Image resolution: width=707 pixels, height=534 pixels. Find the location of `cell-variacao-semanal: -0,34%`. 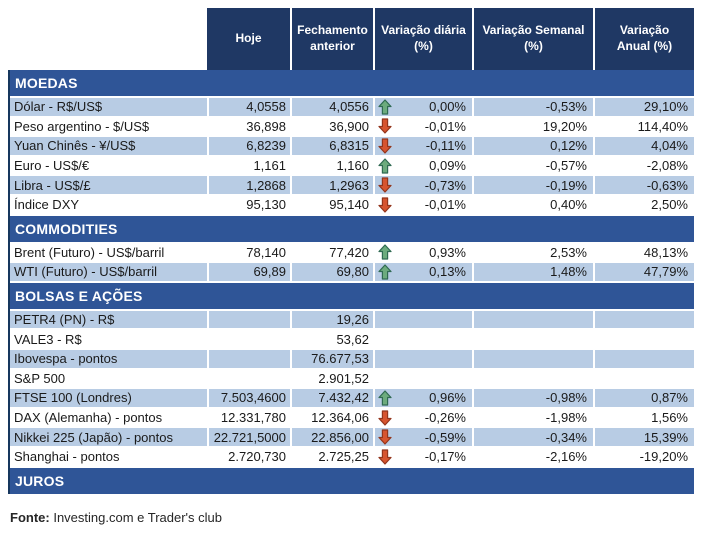

cell-variacao-semanal: -0,34% is located at coordinates (532, 437).